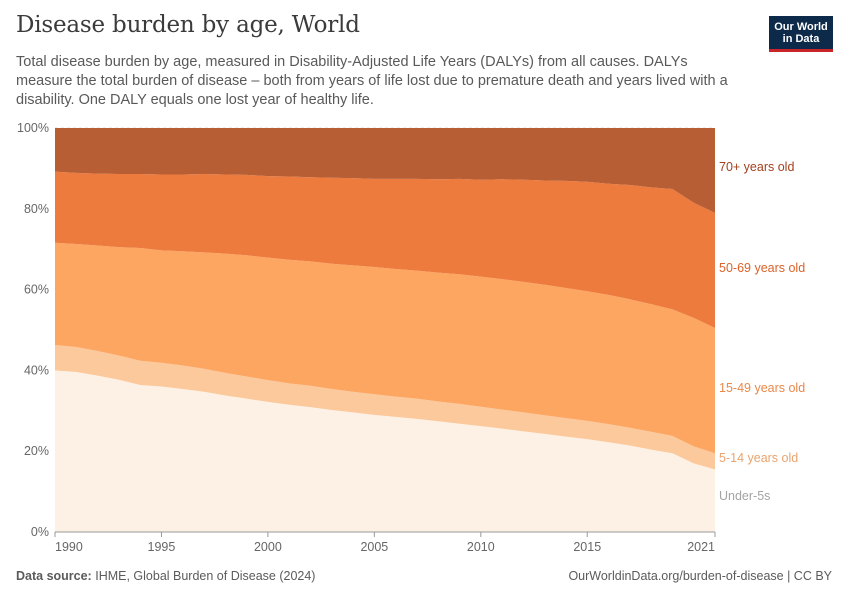  I want to click on x-tick-label: 2021, so click(701, 547).